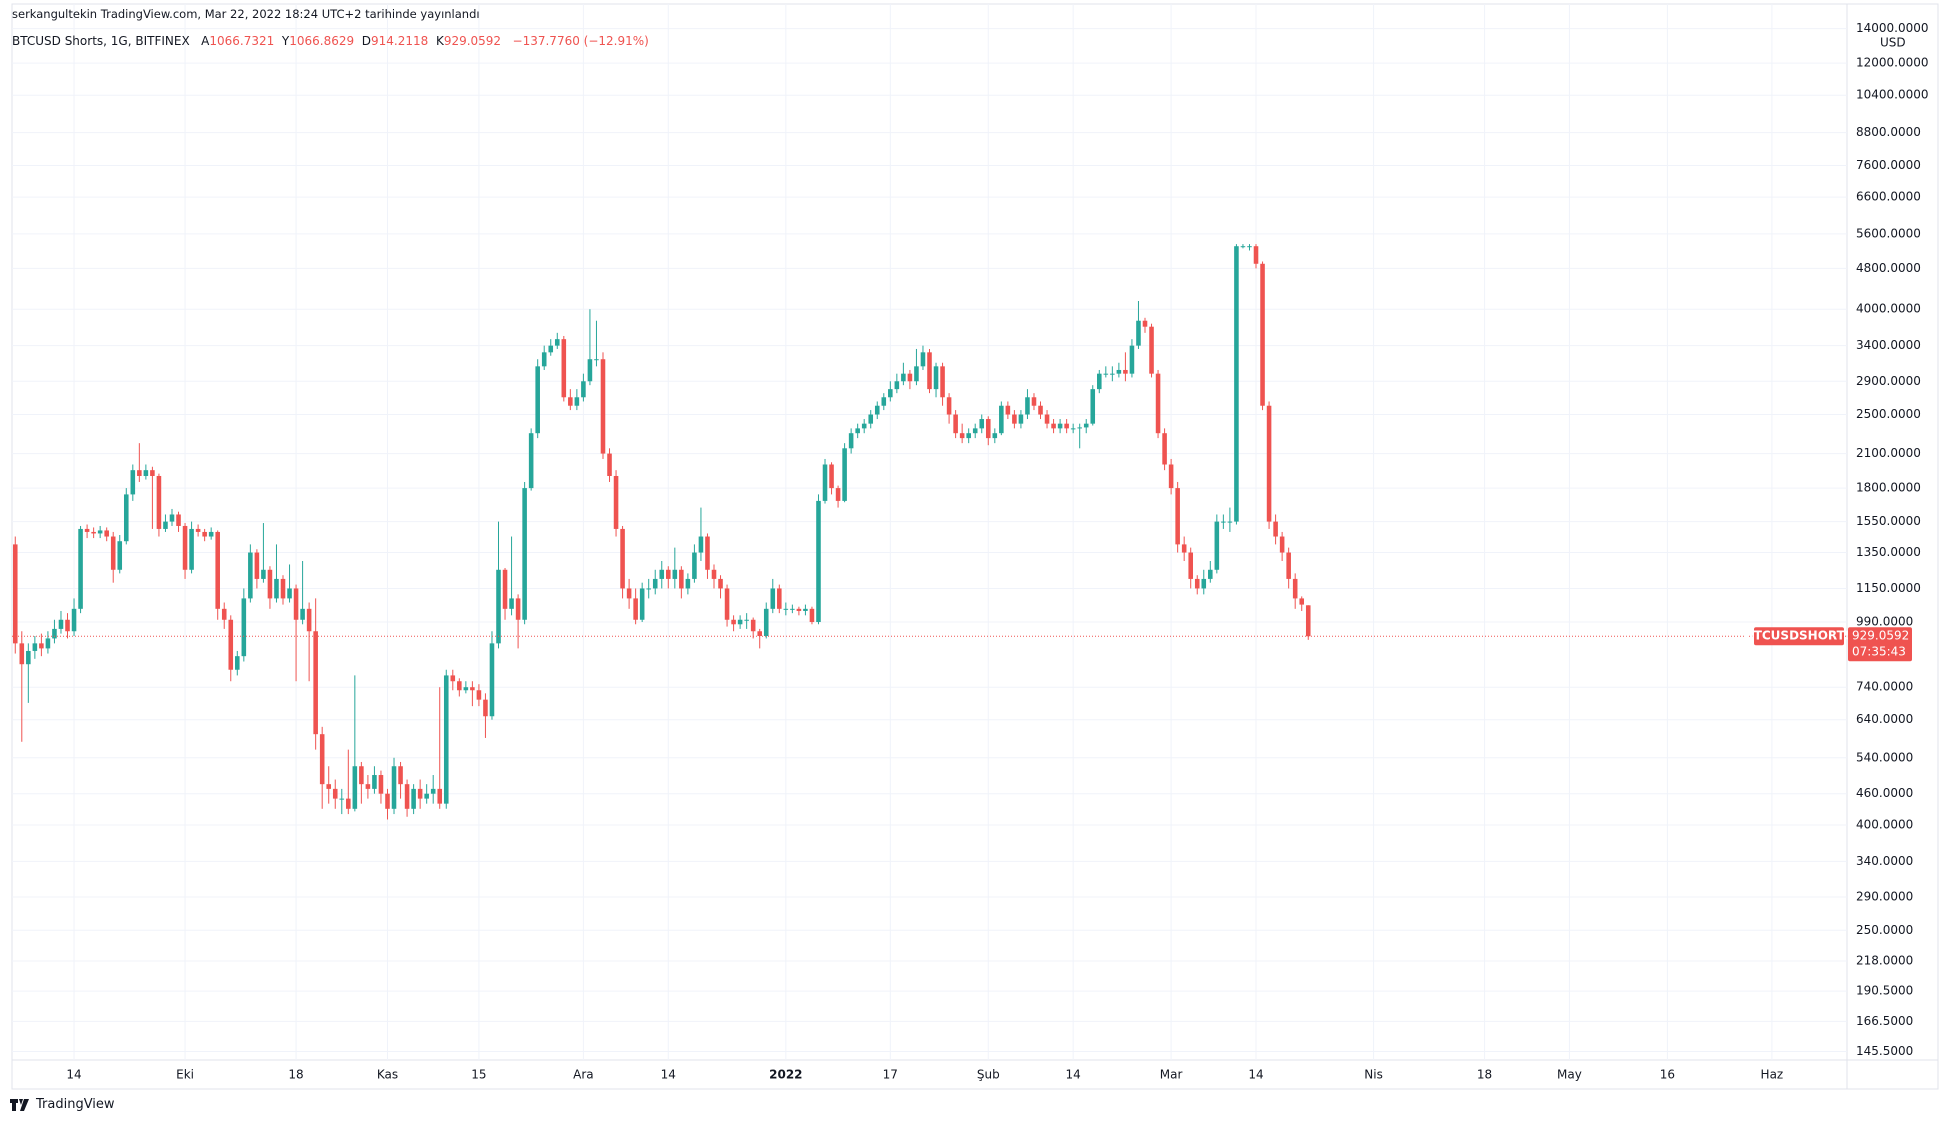 This screenshot has height=1123, width=1940. Describe the element at coordinates (322, 41) in the screenshot. I see `ohlc-value: 1066.8629` at that location.